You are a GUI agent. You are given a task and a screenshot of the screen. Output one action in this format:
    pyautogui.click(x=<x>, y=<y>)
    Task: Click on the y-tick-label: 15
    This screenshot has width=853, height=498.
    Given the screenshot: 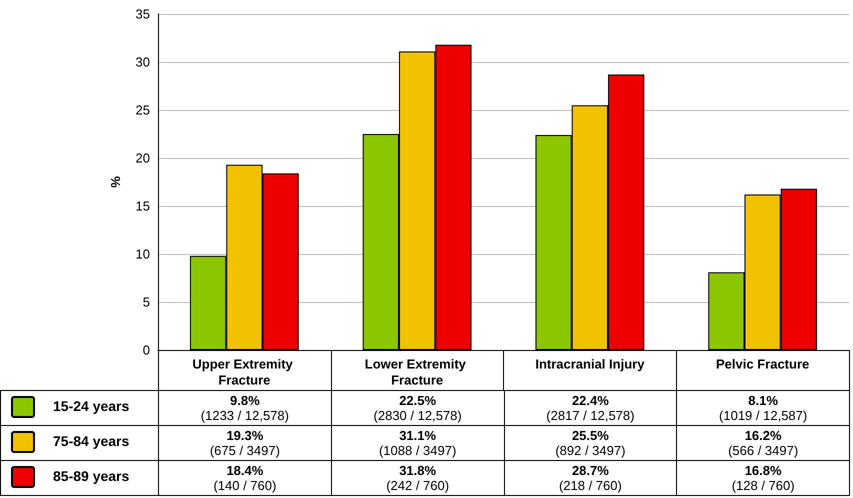 What is the action you would take?
    pyautogui.click(x=143, y=206)
    